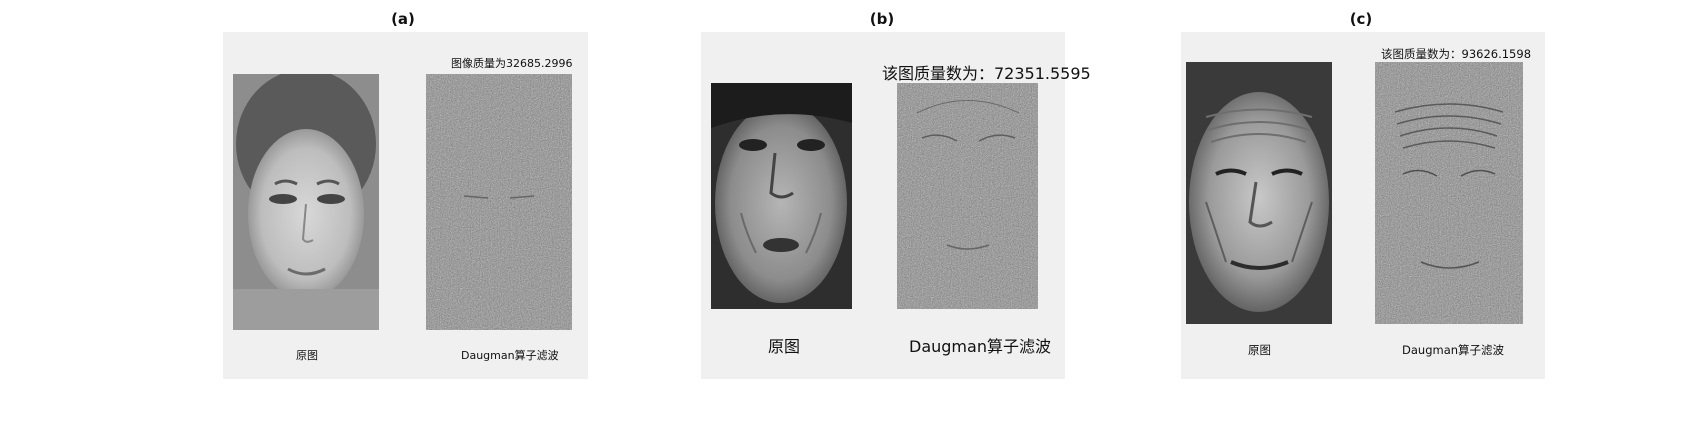 The width and height of the screenshot is (1697, 423). Describe the element at coordinates (1453, 350) in the screenshot. I see `panel-c-right-caption: Daugman算子滤波` at that location.